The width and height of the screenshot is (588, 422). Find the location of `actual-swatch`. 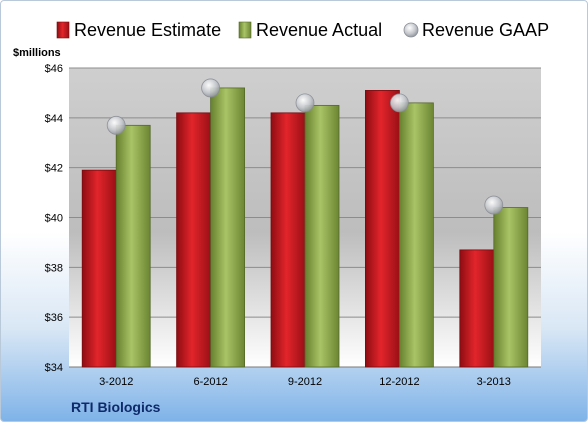

actual-swatch is located at coordinates (245, 30).